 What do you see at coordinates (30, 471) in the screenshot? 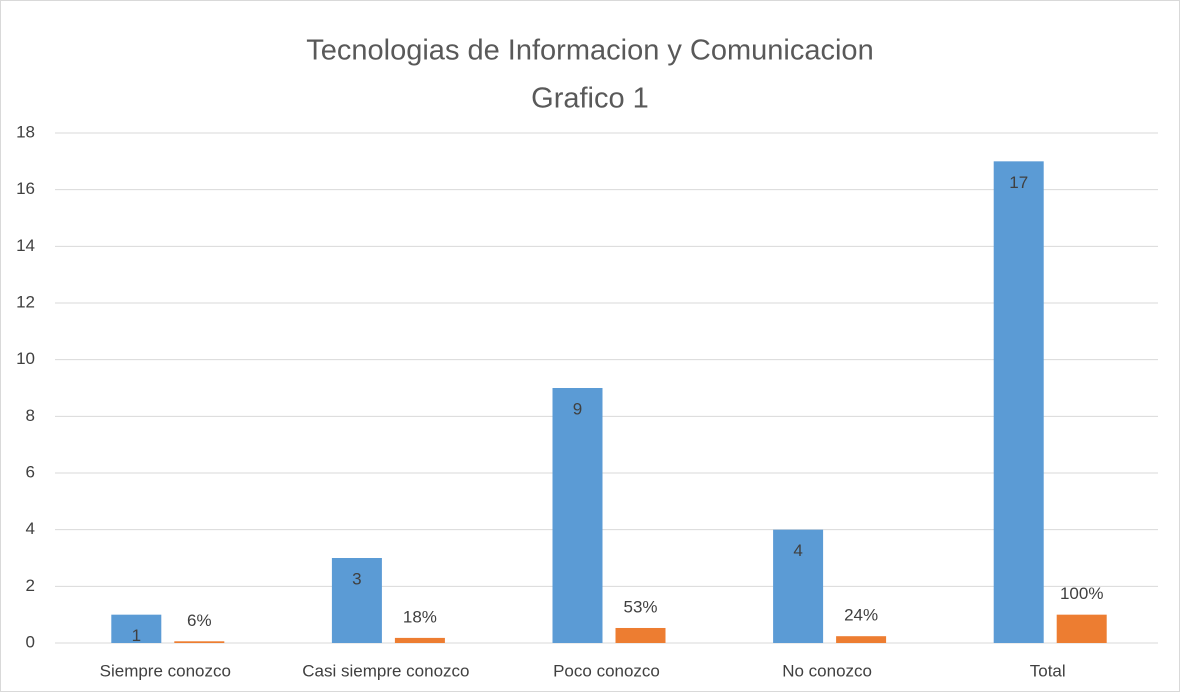
I see `y-tick-label: 6` at bounding box center [30, 471].